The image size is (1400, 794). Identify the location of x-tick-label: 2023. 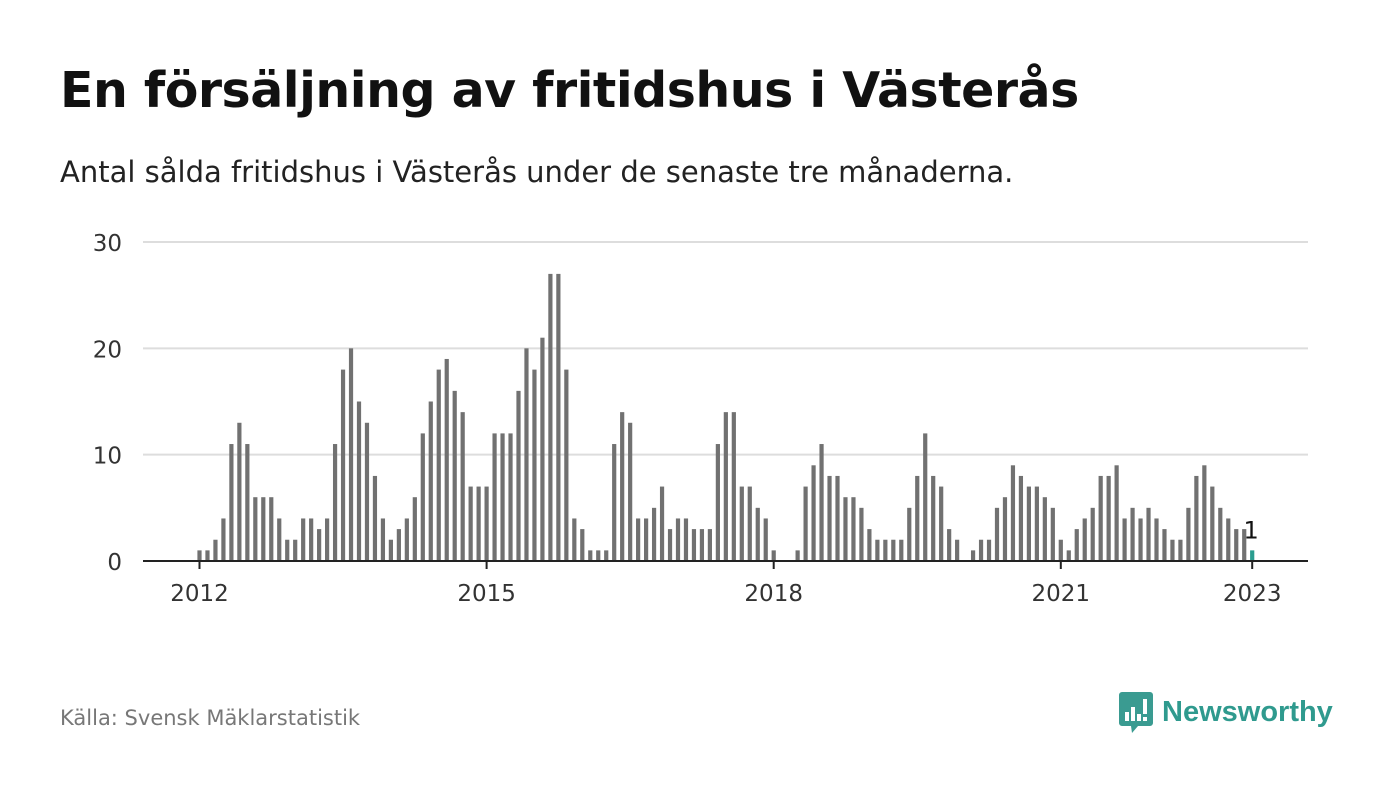
(1252, 594).